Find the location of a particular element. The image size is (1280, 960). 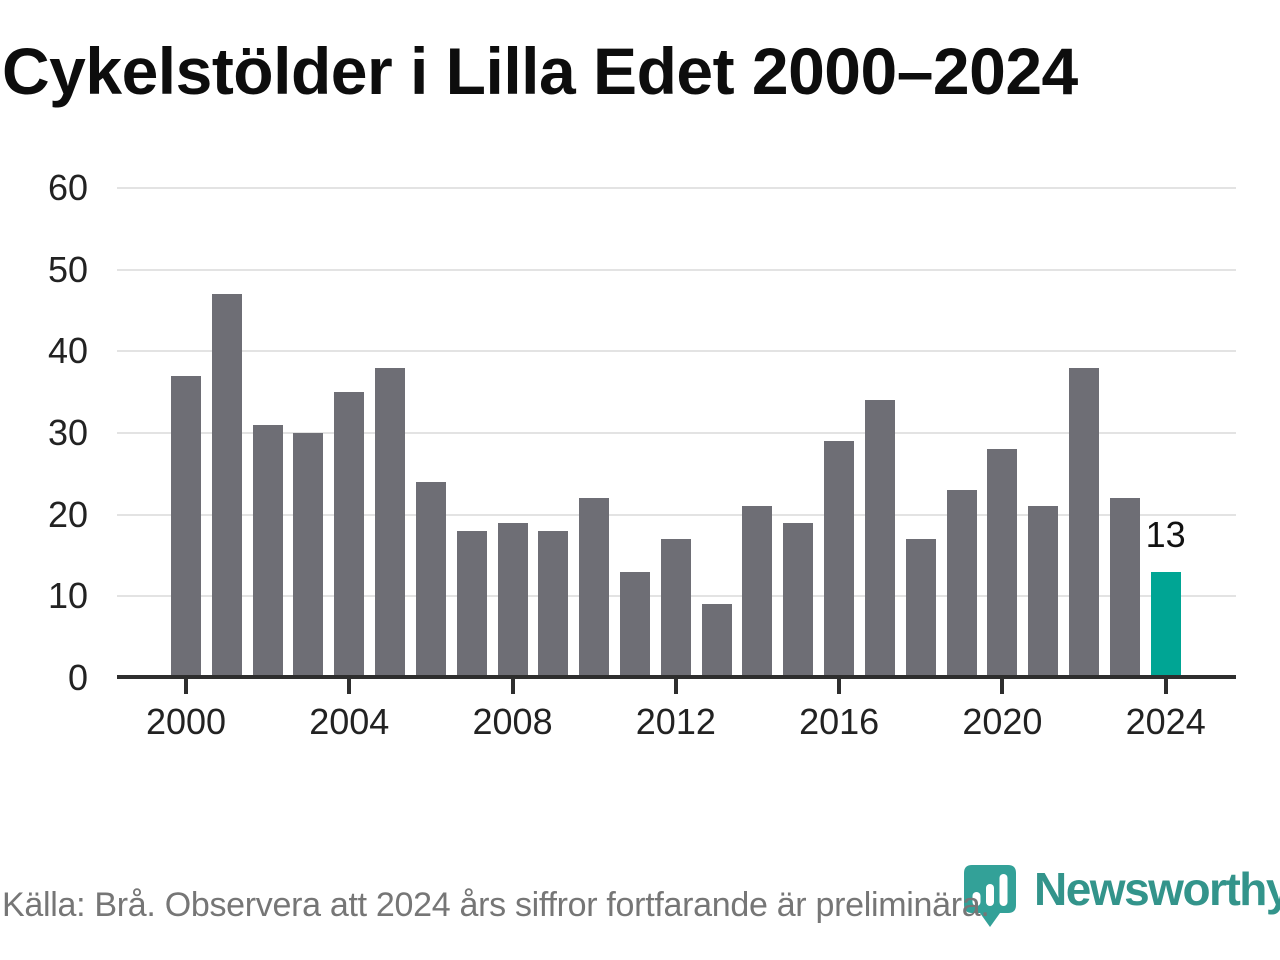

x-axis-label-2008: 2008 is located at coordinates (512, 721).